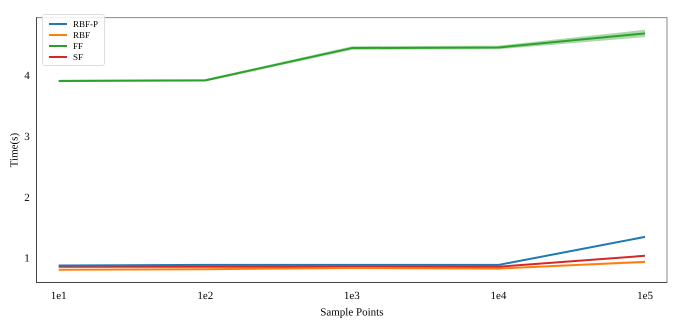 The width and height of the screenshot is (677, 327). Describe the element at coordinates (14, 150) in the screenshot. I see `y-axis-title: Time(s)` at that location.